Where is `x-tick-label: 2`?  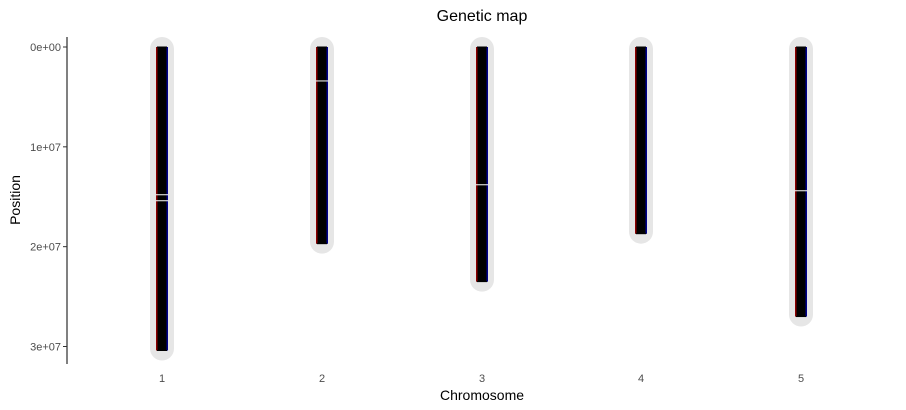 x-tick-label: 2 is located at coordinates (322, 379).